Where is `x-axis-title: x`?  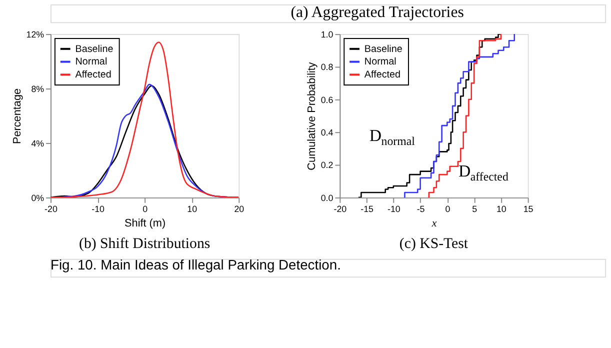
x-axis-title: x is located at coordinates (433, 224).